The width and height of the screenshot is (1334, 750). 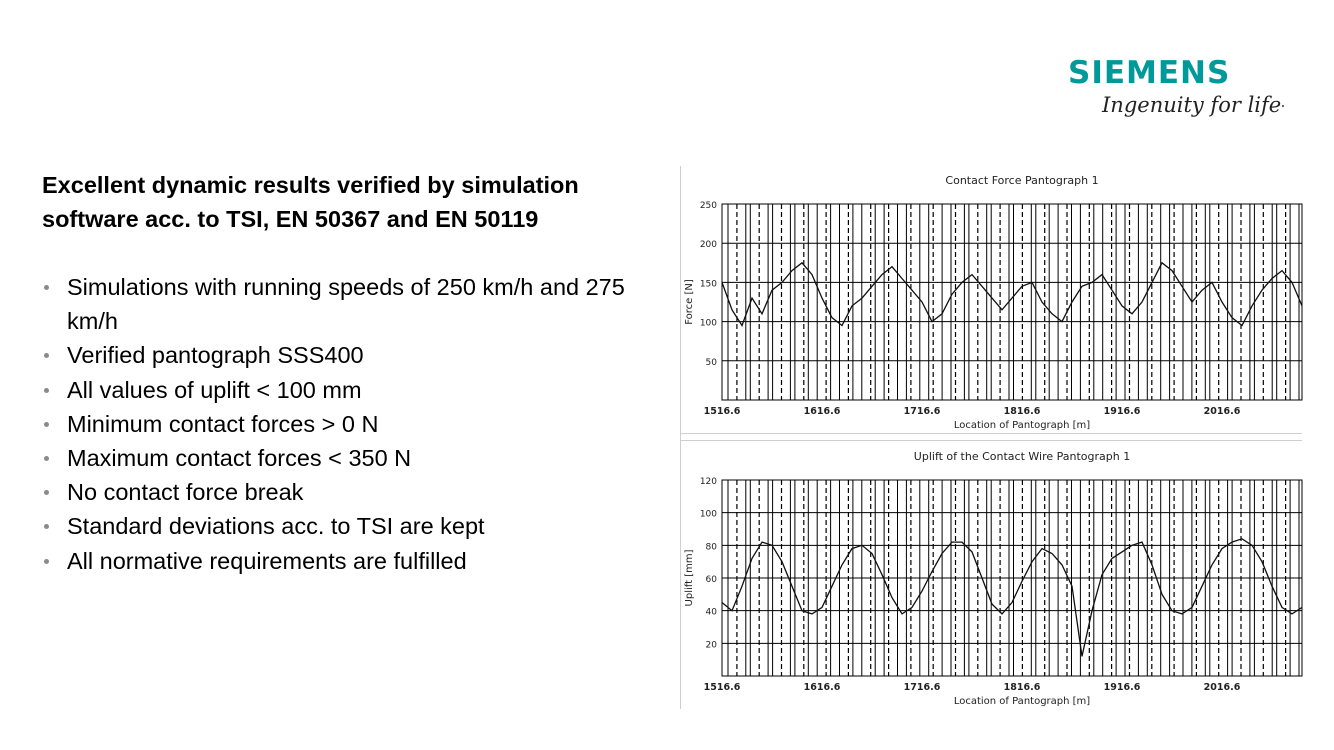 I want to click on y-tick-label: 40, so click(x=712, y=613).